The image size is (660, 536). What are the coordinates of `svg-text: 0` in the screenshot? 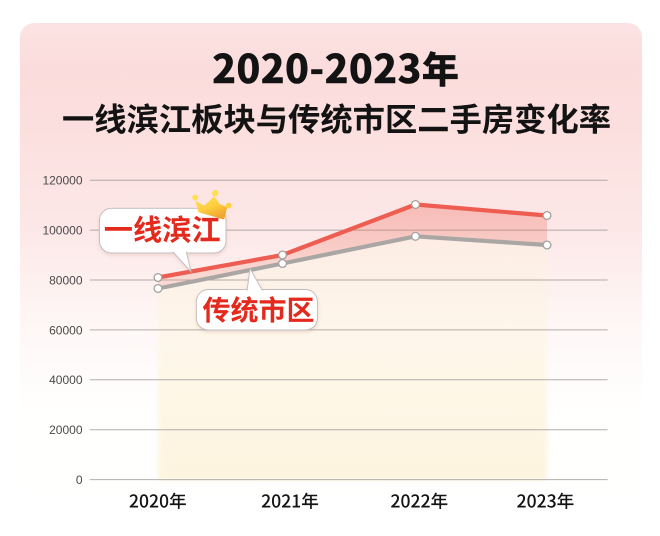 It's located at (79, 480).